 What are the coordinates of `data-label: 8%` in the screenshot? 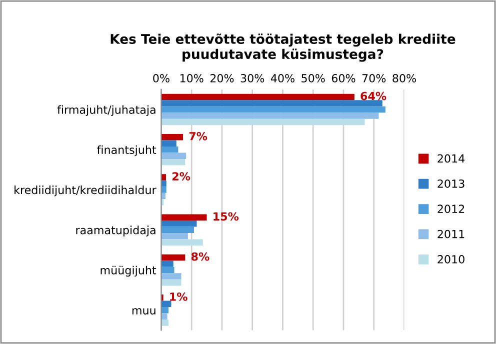 It's located at (200, 256).